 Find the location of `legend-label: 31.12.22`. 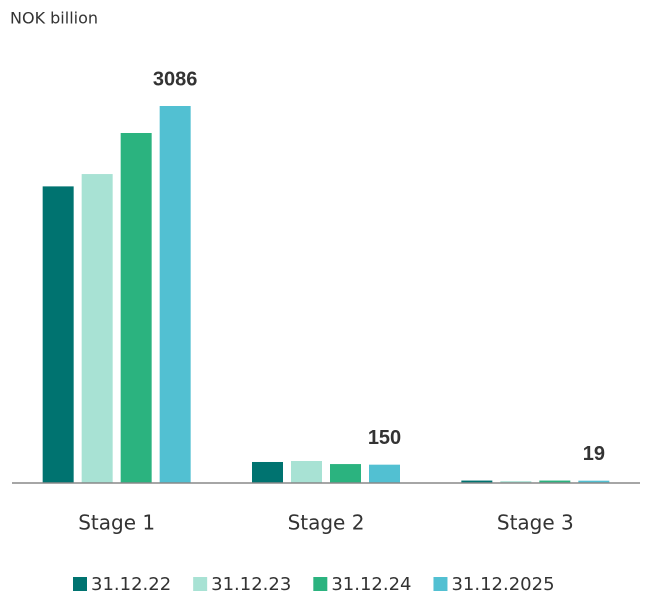

legend-label: 31.12.22 is located at coordinates (131, 584).